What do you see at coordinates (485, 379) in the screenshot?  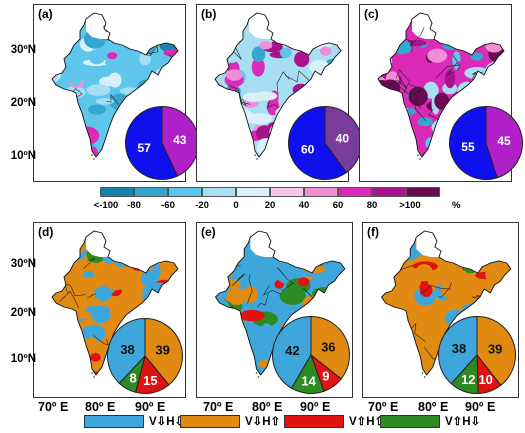 I see `pie-slice-label: 10` at bounding box center [485, 379].